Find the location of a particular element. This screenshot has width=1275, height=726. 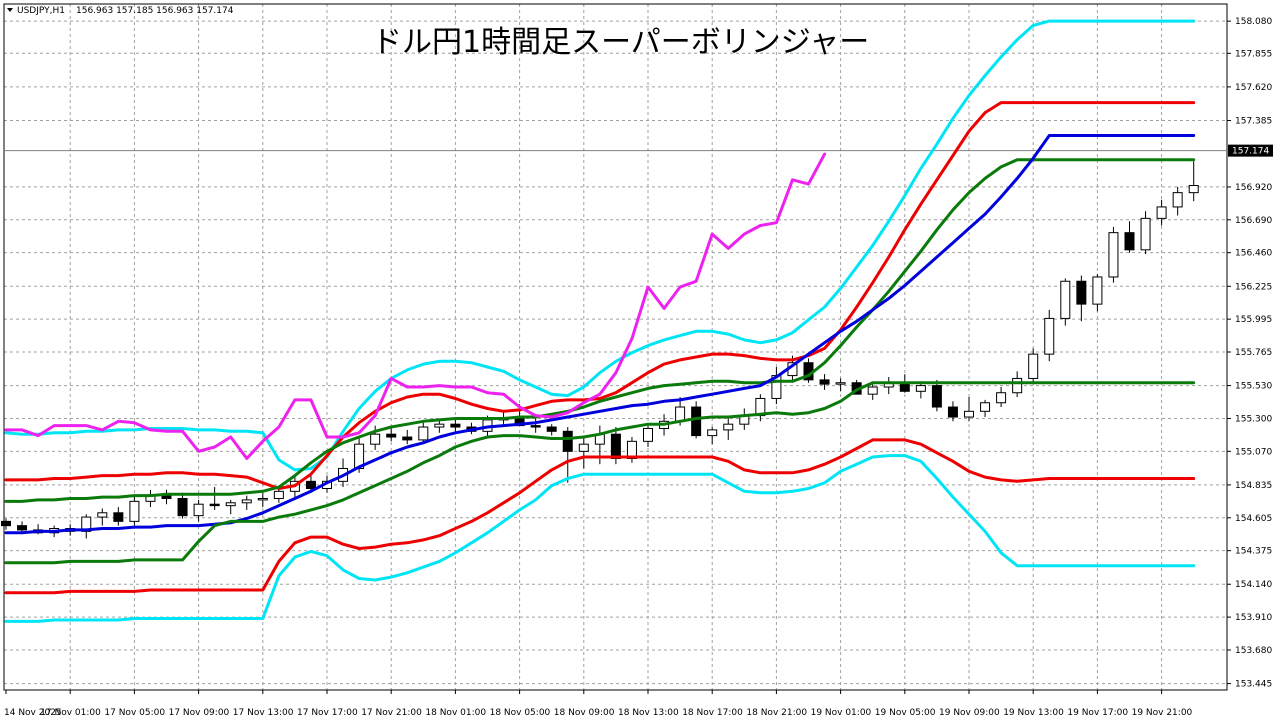

x-tick-label: 18 Nov 05:00 is located at coordinates (520, 713).